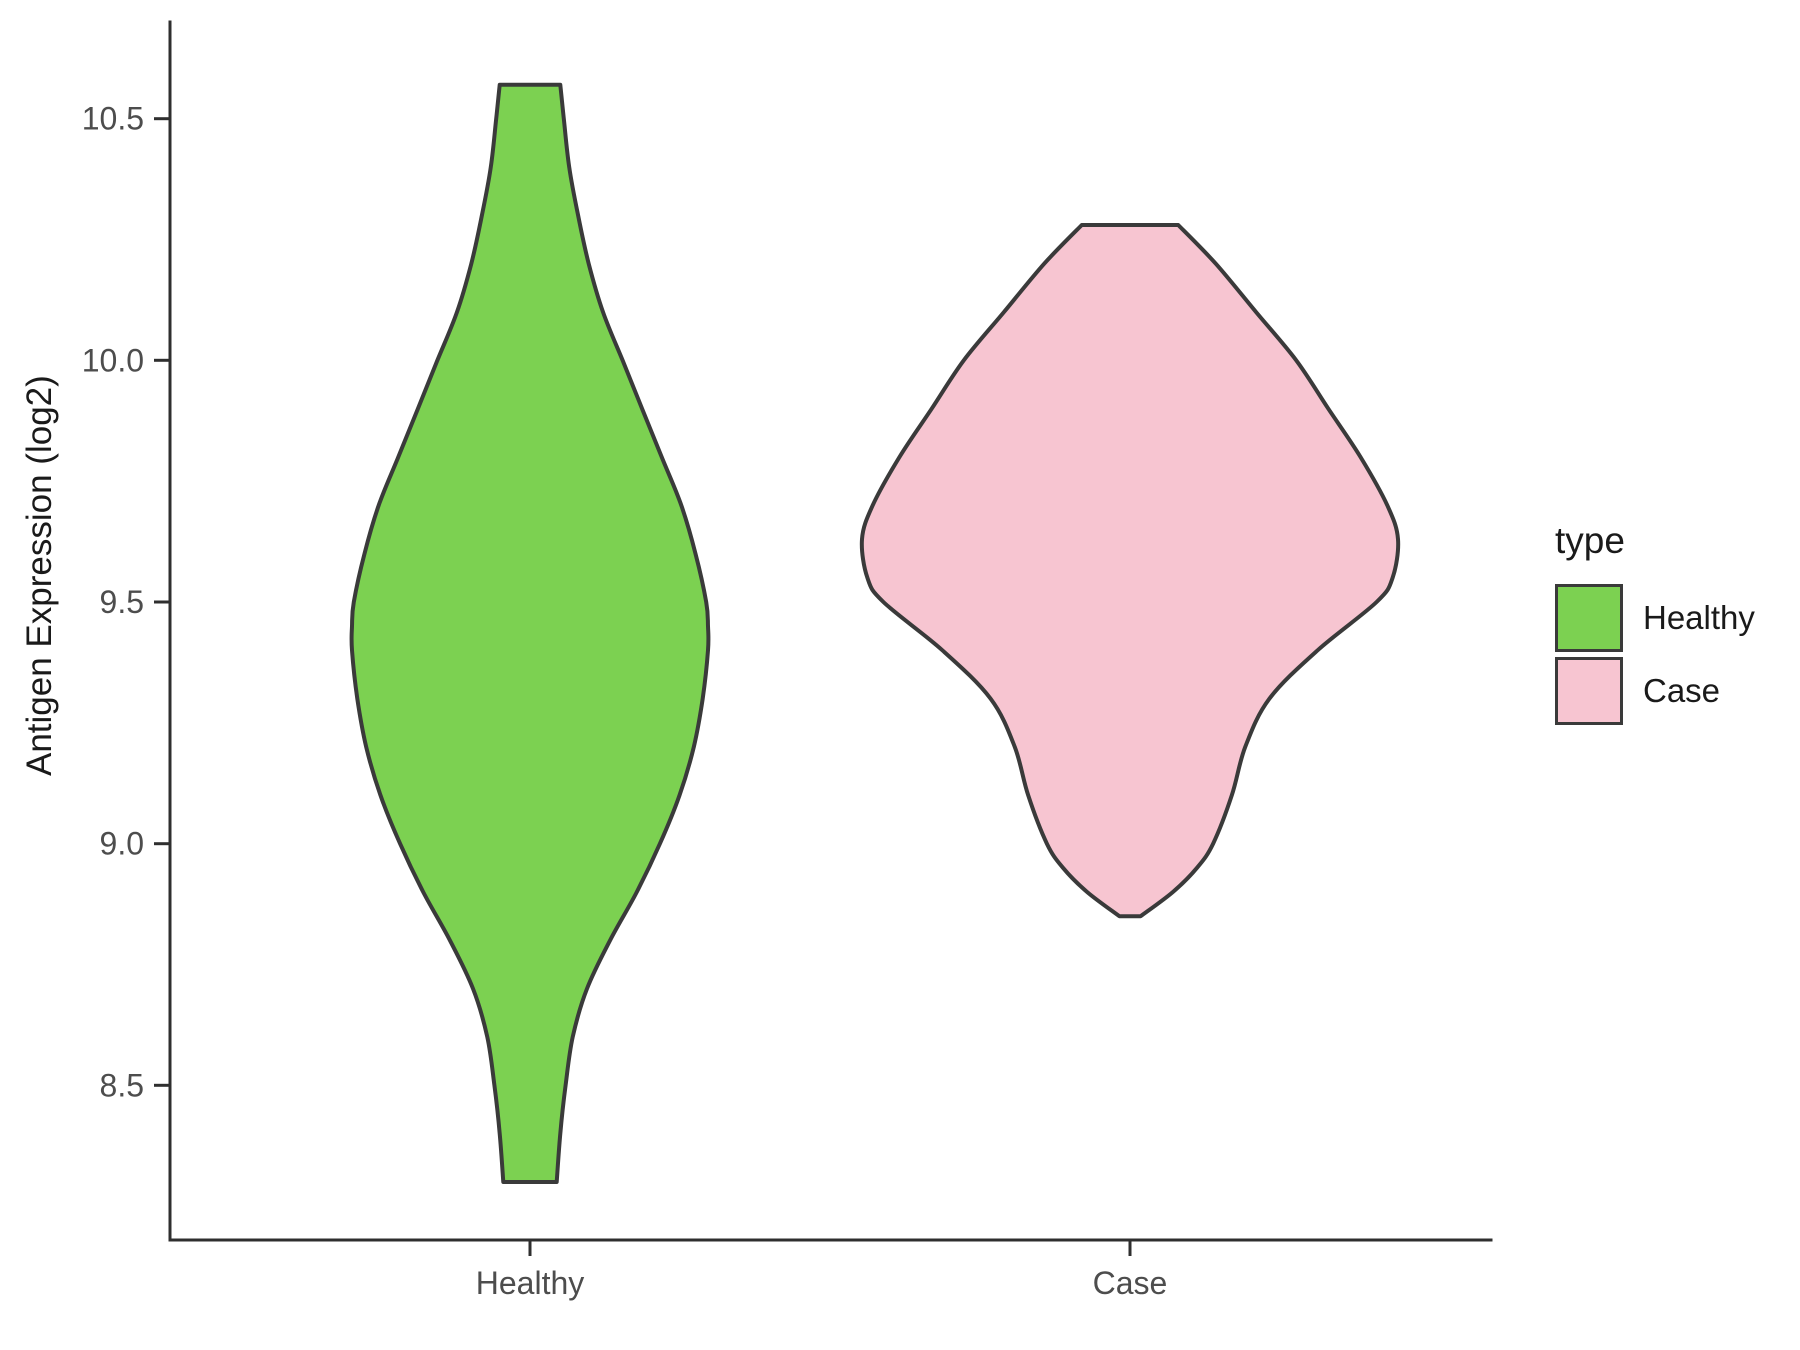  What do you see at coordinates (113, 119) in the screenshot?
I see `y-tick-label: 10.5` at bounding box center [113, 119].